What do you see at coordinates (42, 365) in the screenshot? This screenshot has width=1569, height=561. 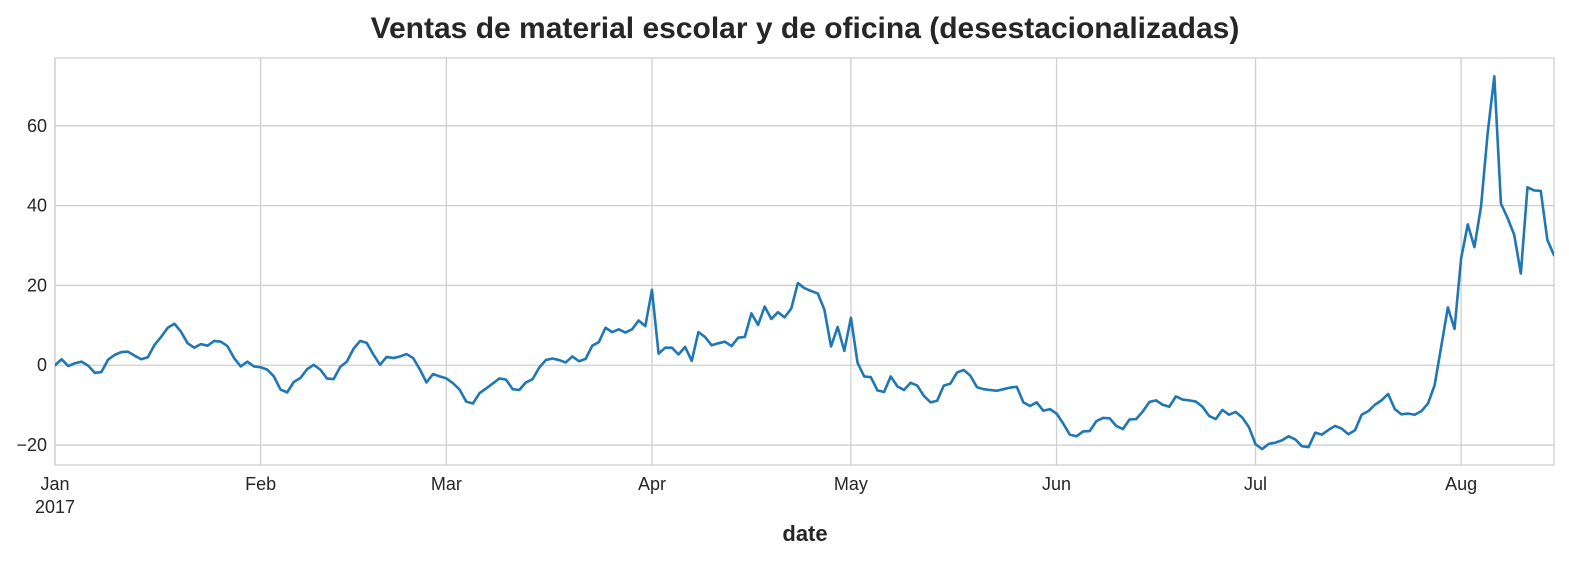 I see `y-tick-label: 0` at bounding box center [42, 365].